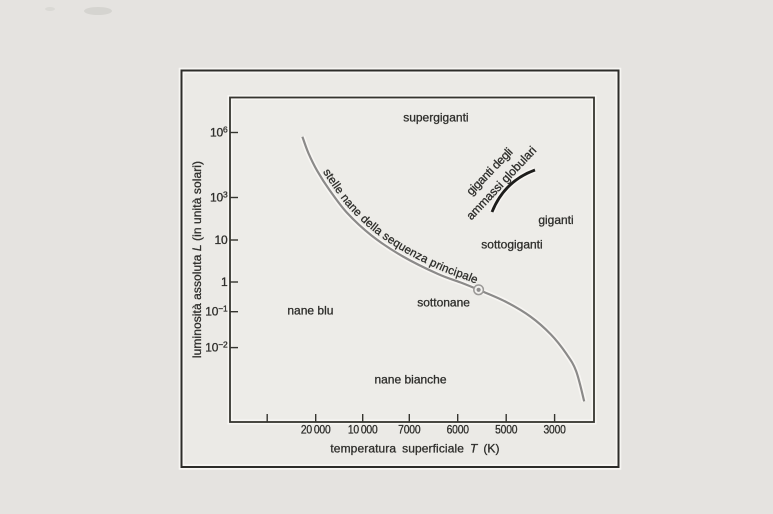 Image resolution: width=773 pixels, height=514 pixels. Describe the element at coordinates (410, 379) in the screenshot. I see `svg-text: nane bianche` at that location.